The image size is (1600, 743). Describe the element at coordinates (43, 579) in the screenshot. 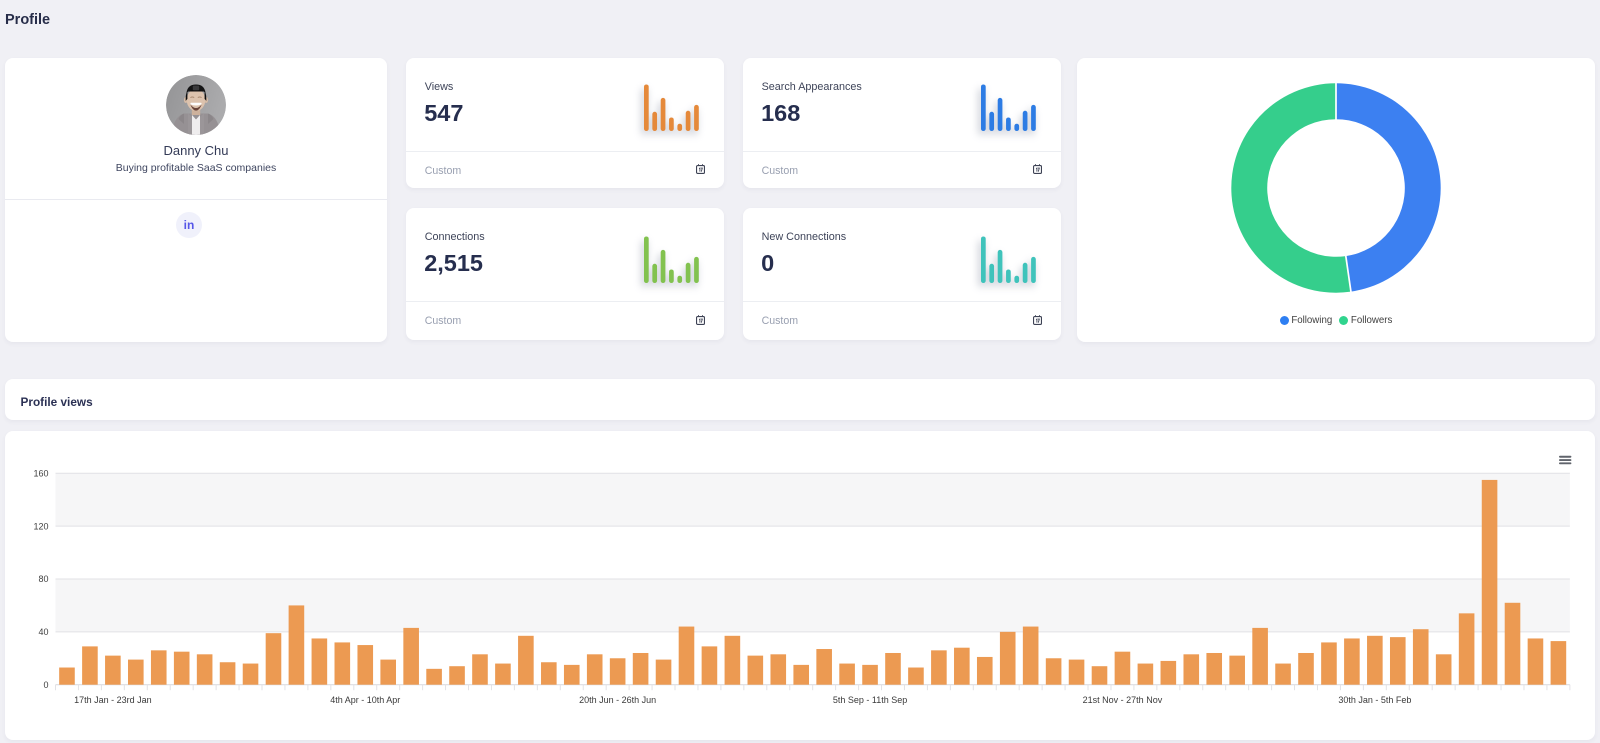

I see `svg-text: 80` at that location.